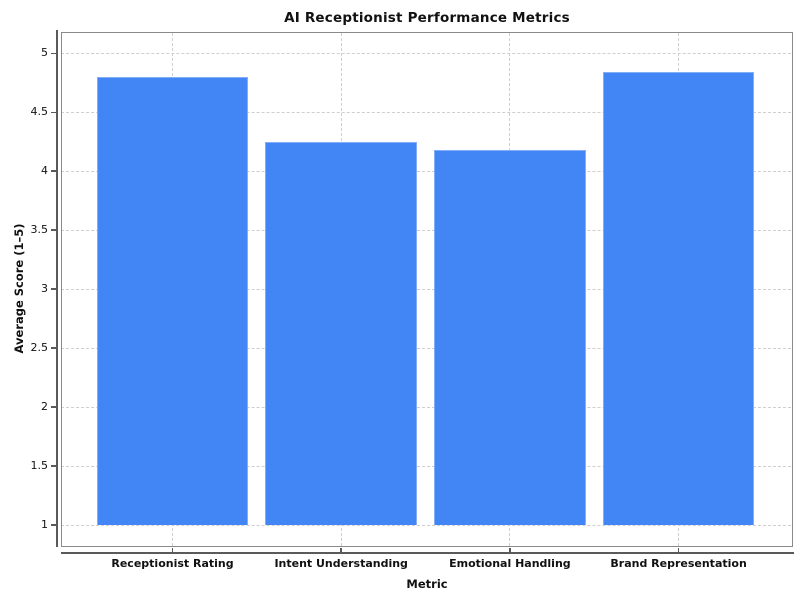 The width and height of the screenshot is (800, 600). Describe the element at coordinates (44, 289) in the screenshot. I see `y-tick-label: 3` at that location.